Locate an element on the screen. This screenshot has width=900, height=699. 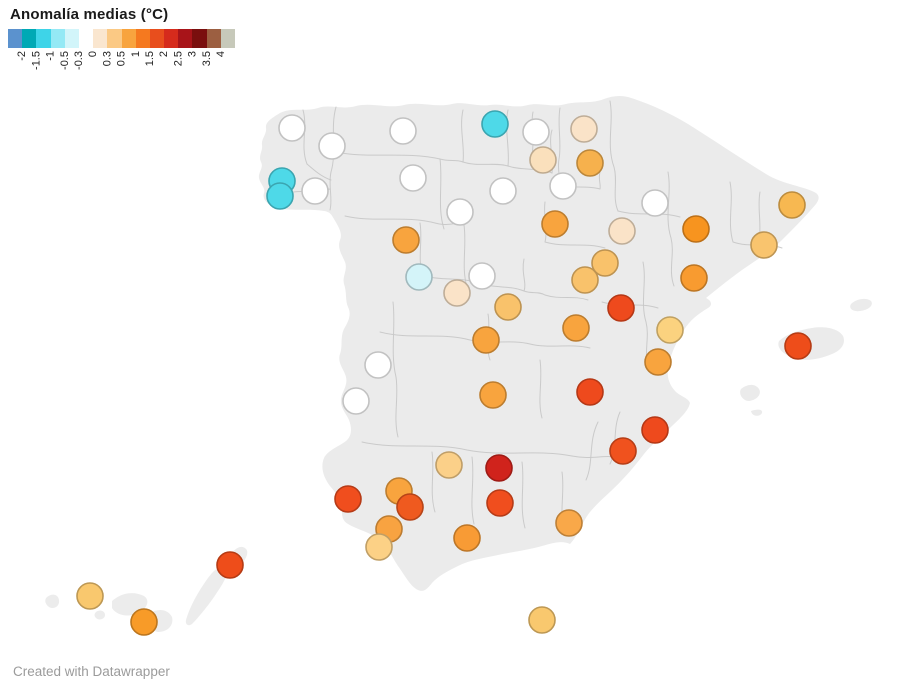
legend-tick-label: 3 is located at coordinates (192, 54).